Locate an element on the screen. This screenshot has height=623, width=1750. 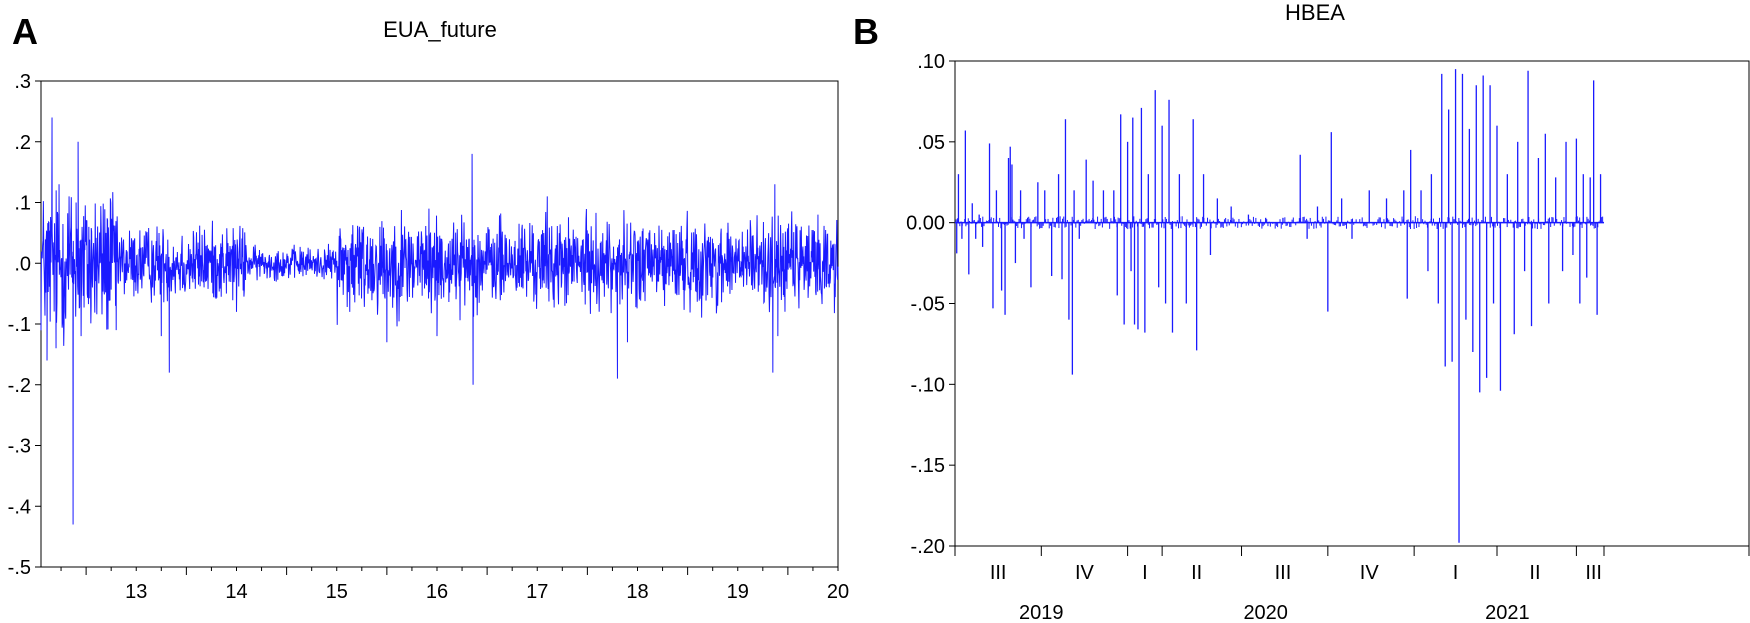
y-axis-b: .10 .05 0.00 -.05 -.10 -.15 -.20 is located at coordinates (930, 304).